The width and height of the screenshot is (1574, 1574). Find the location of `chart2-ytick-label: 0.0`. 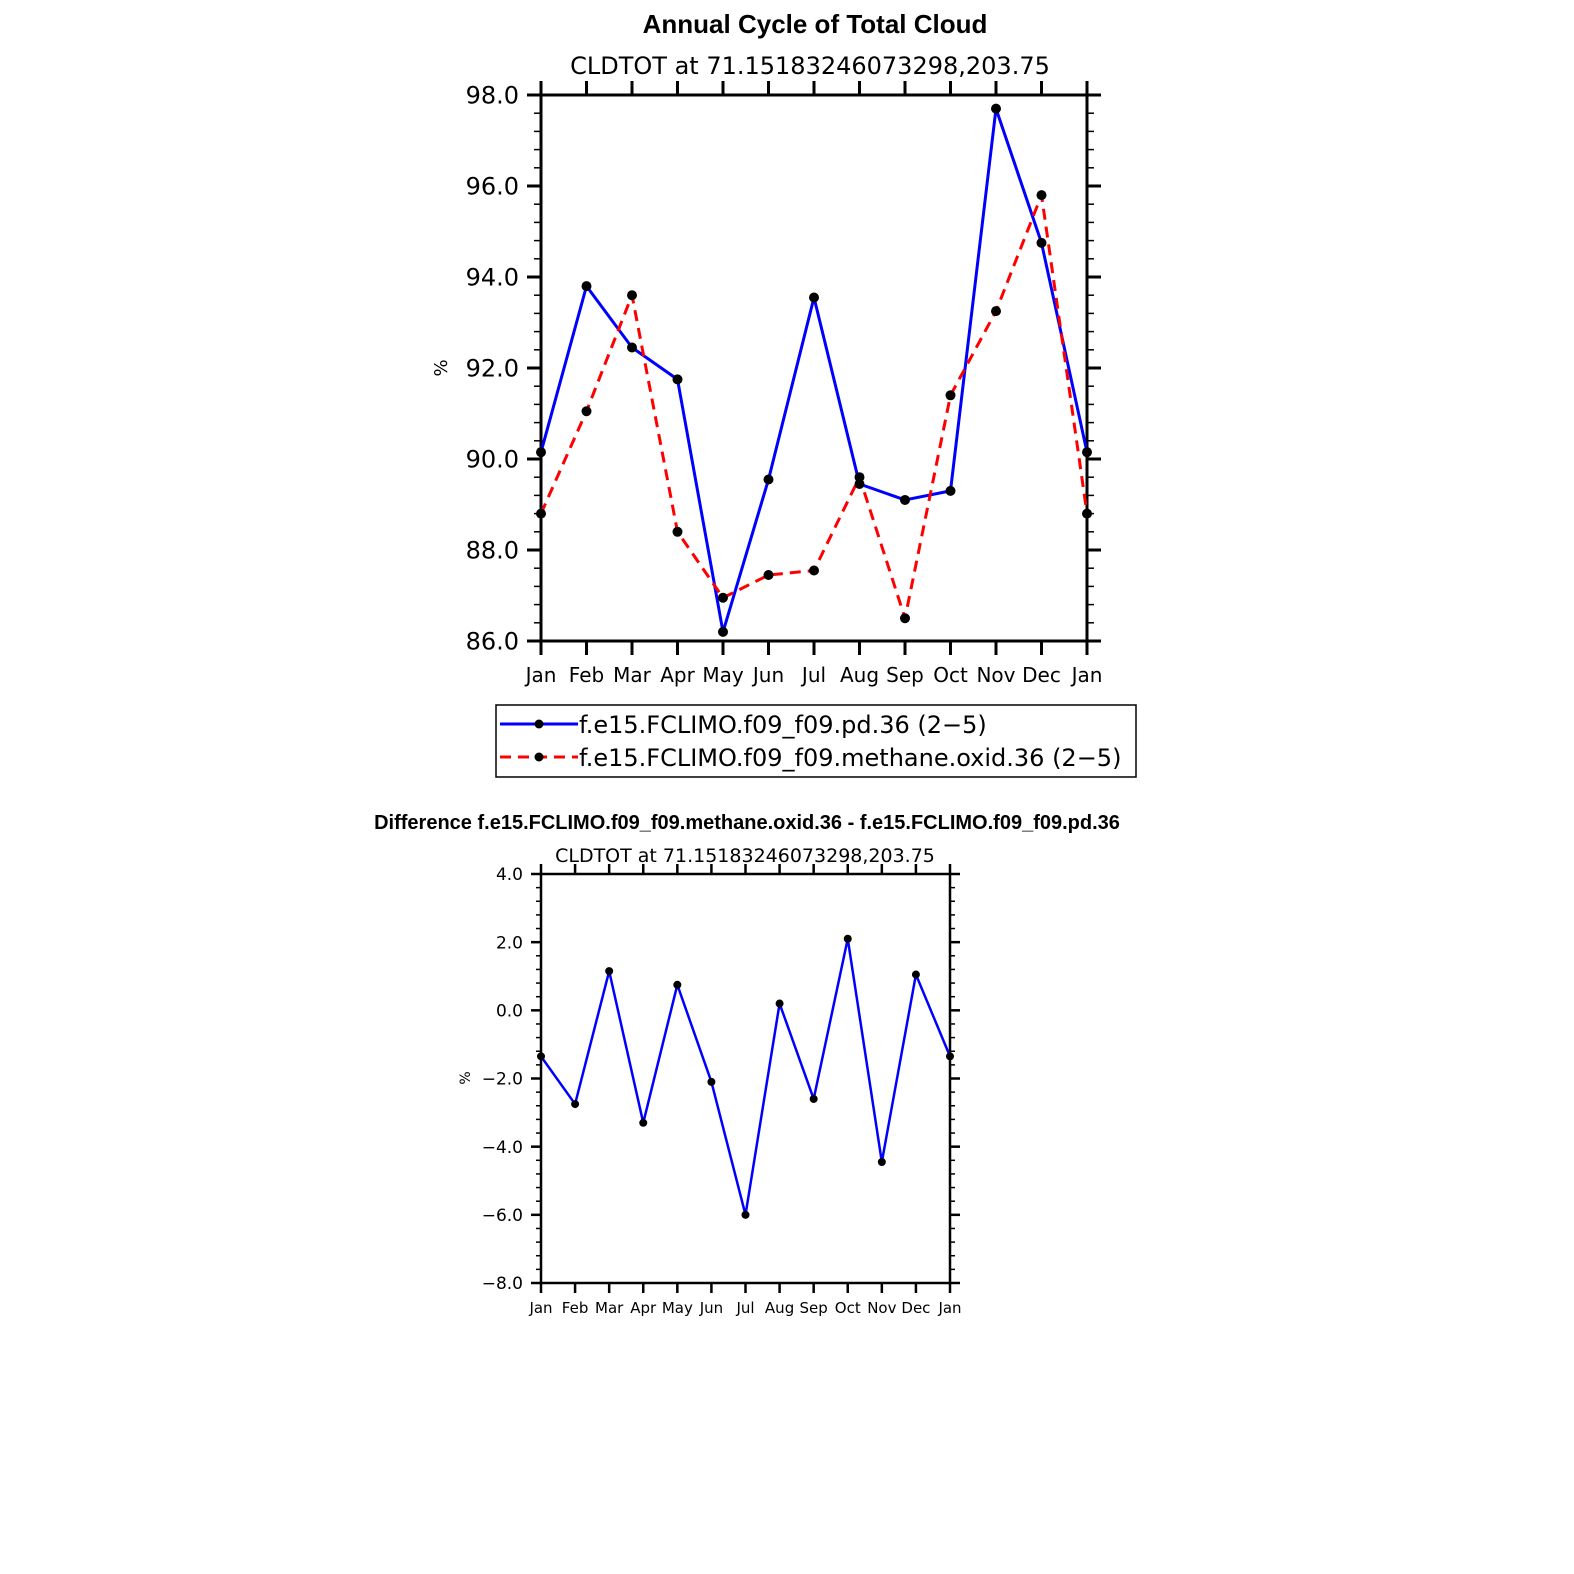

chart2-ytick-label: 0.0 is located at coordinates (509, 1011).